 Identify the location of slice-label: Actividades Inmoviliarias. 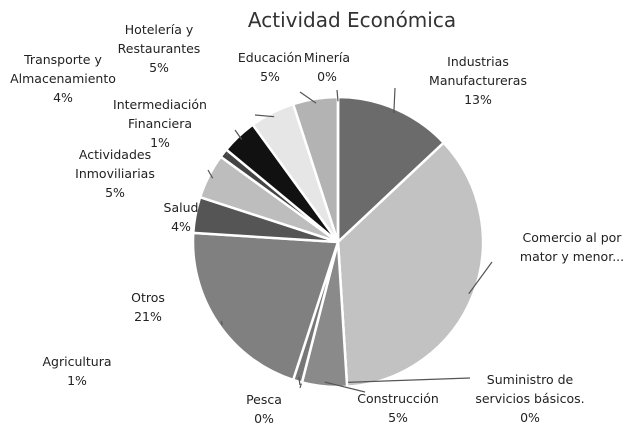
(115, 164).